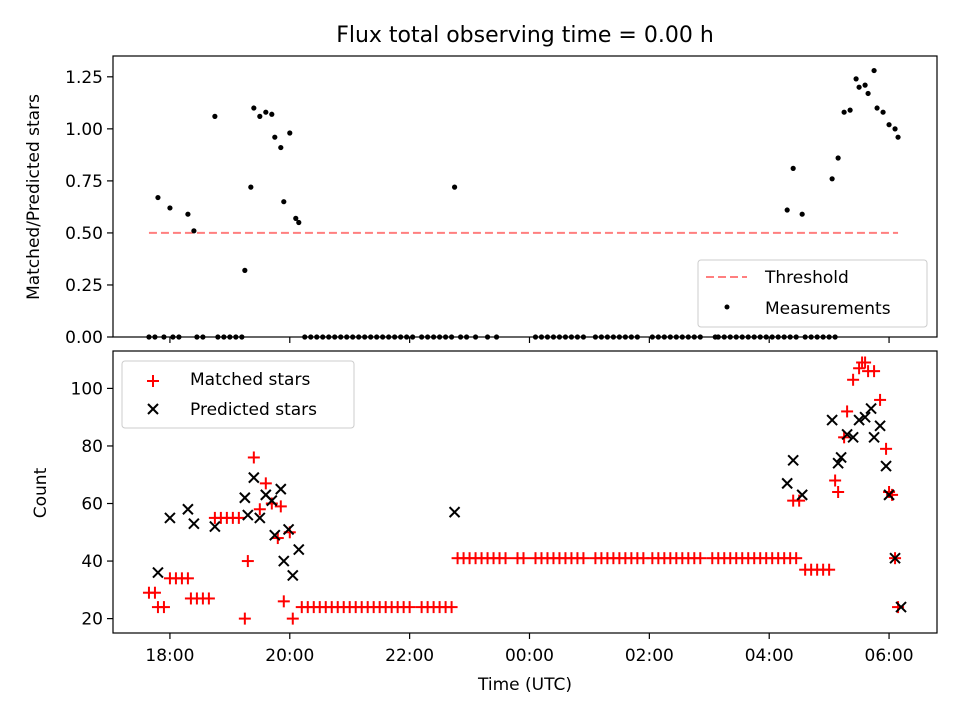  I want to click on top-legend-box, so click(812, 293).